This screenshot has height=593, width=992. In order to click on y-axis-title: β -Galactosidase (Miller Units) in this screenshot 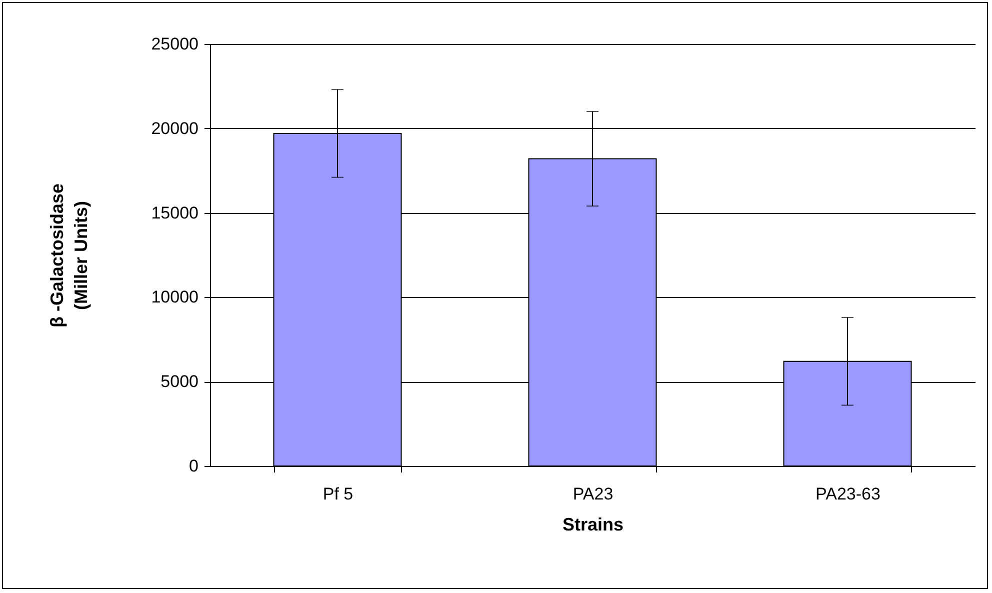, I will do `click(69, 255)`.